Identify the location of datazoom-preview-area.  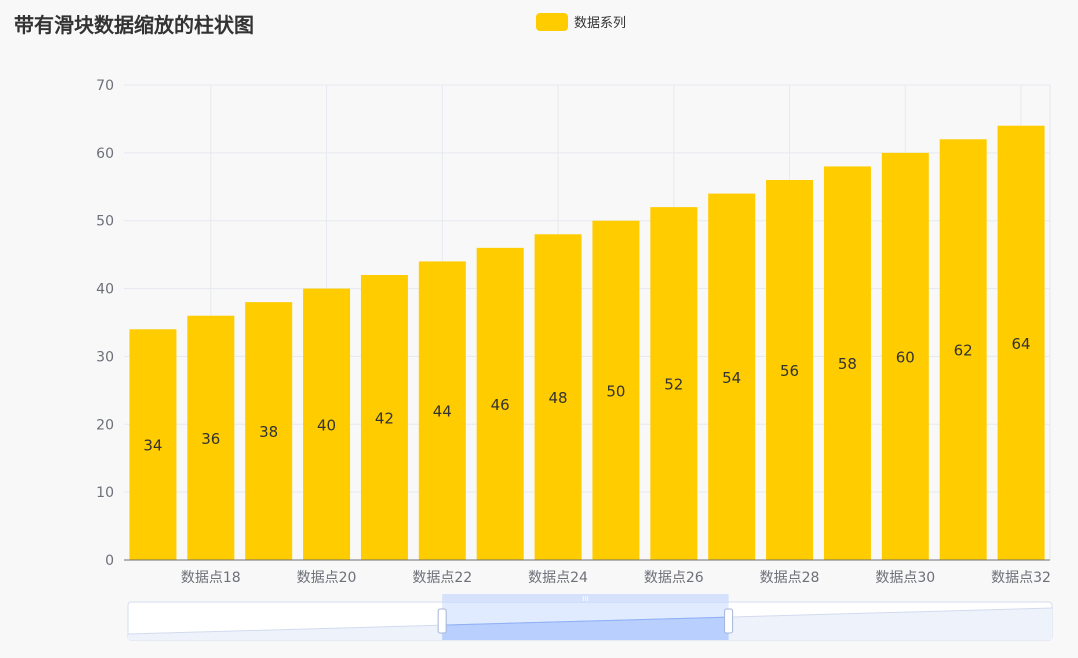
(590, 624).